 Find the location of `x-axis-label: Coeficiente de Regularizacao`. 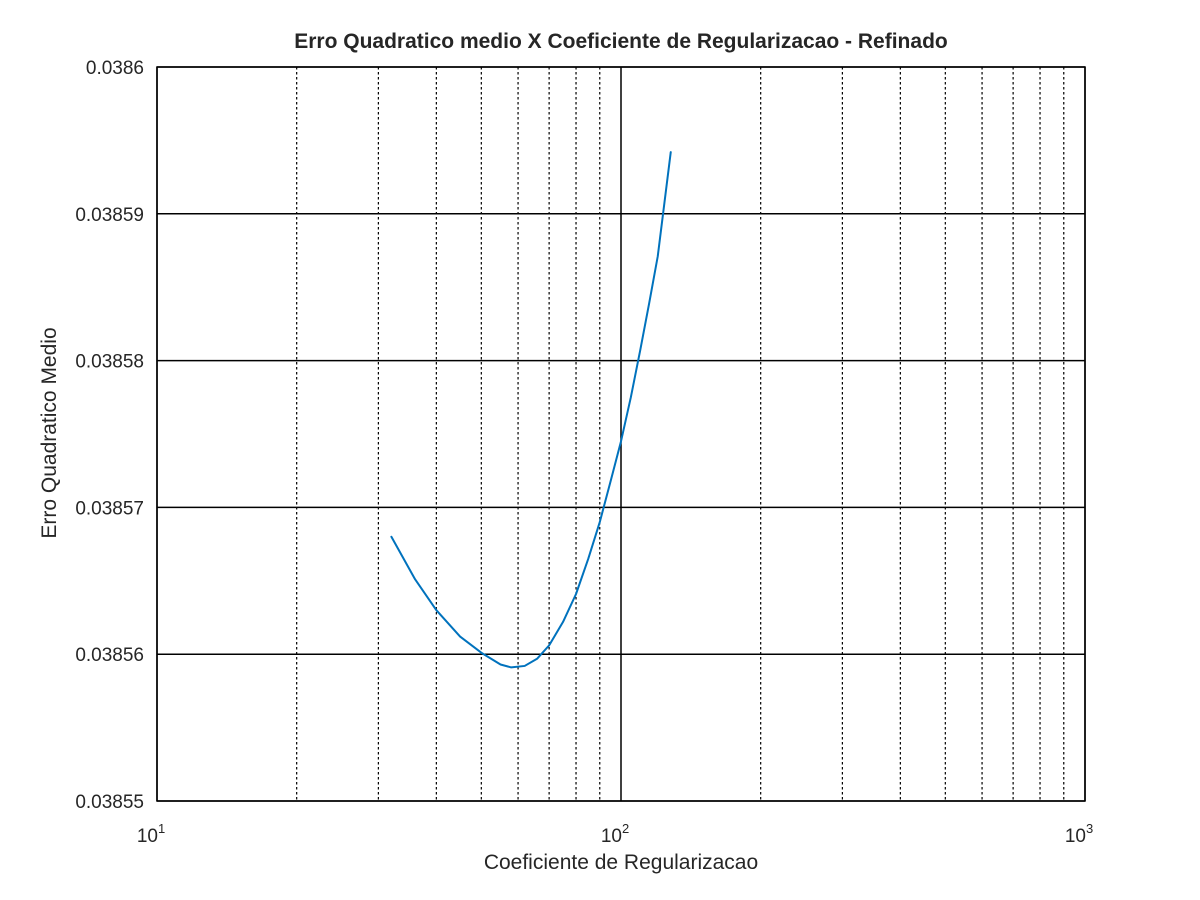

x-axis-label: Coeficiente de Regularizacao is located at coordinates (621, 862).